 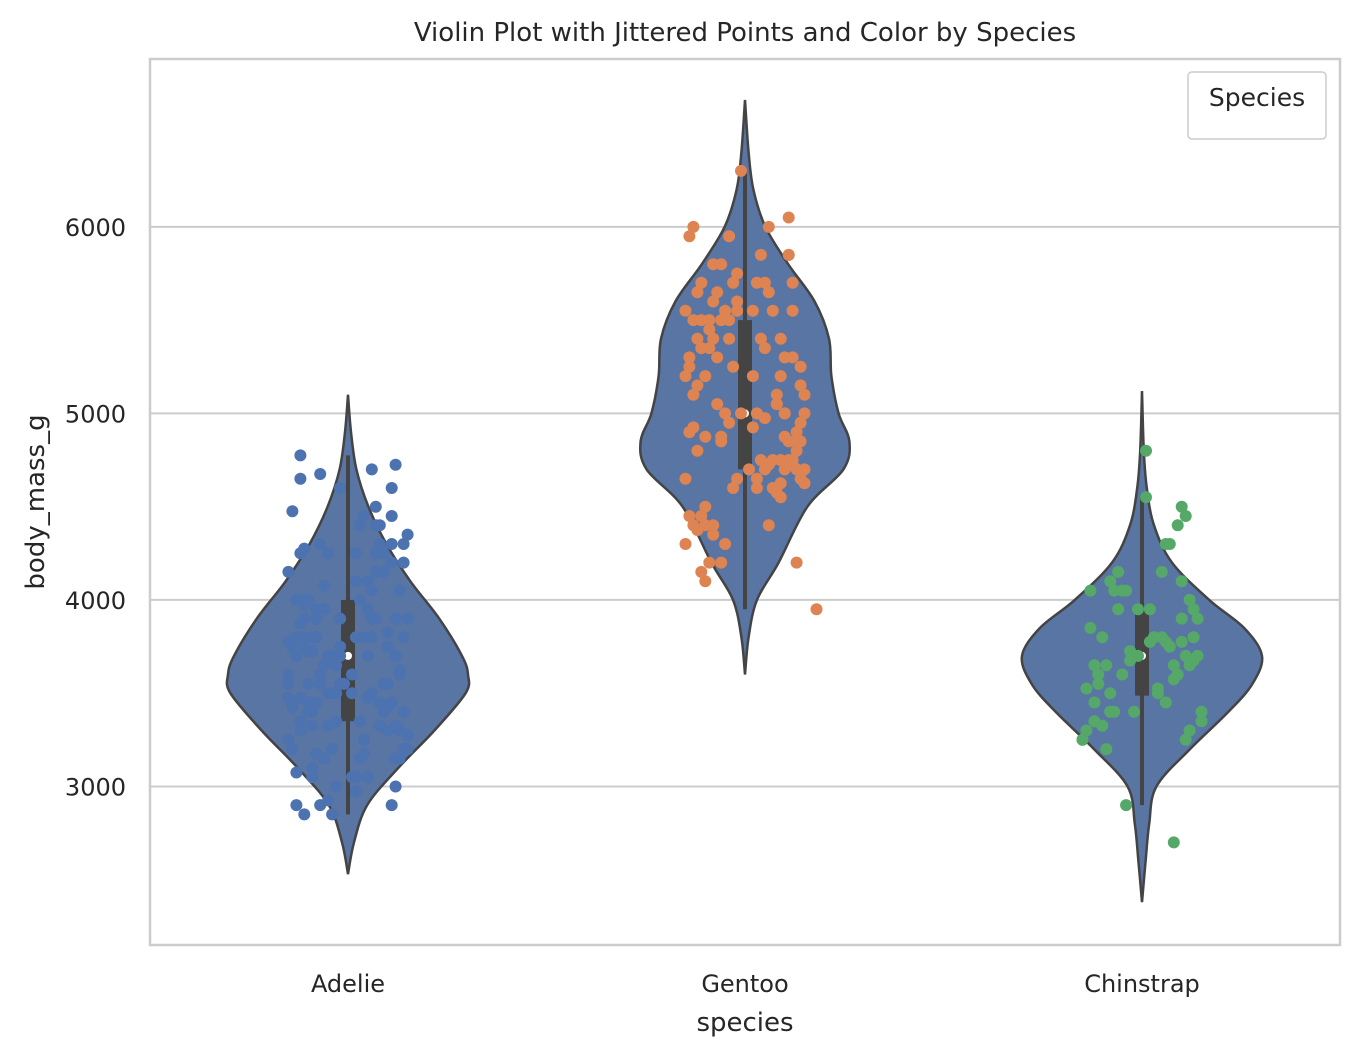 What do you see at coordinates (95, 787) in the screenshot?
I see `y-tick-label: 3000` at bounding box center [95, 787].